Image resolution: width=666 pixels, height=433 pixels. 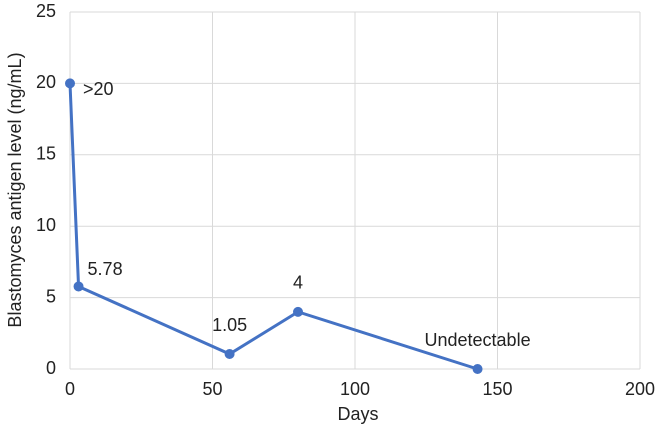 What do you see at coordinates (98, 89) in the screenshot?
I see `data-label: >20` at bounding box center [98, 89].